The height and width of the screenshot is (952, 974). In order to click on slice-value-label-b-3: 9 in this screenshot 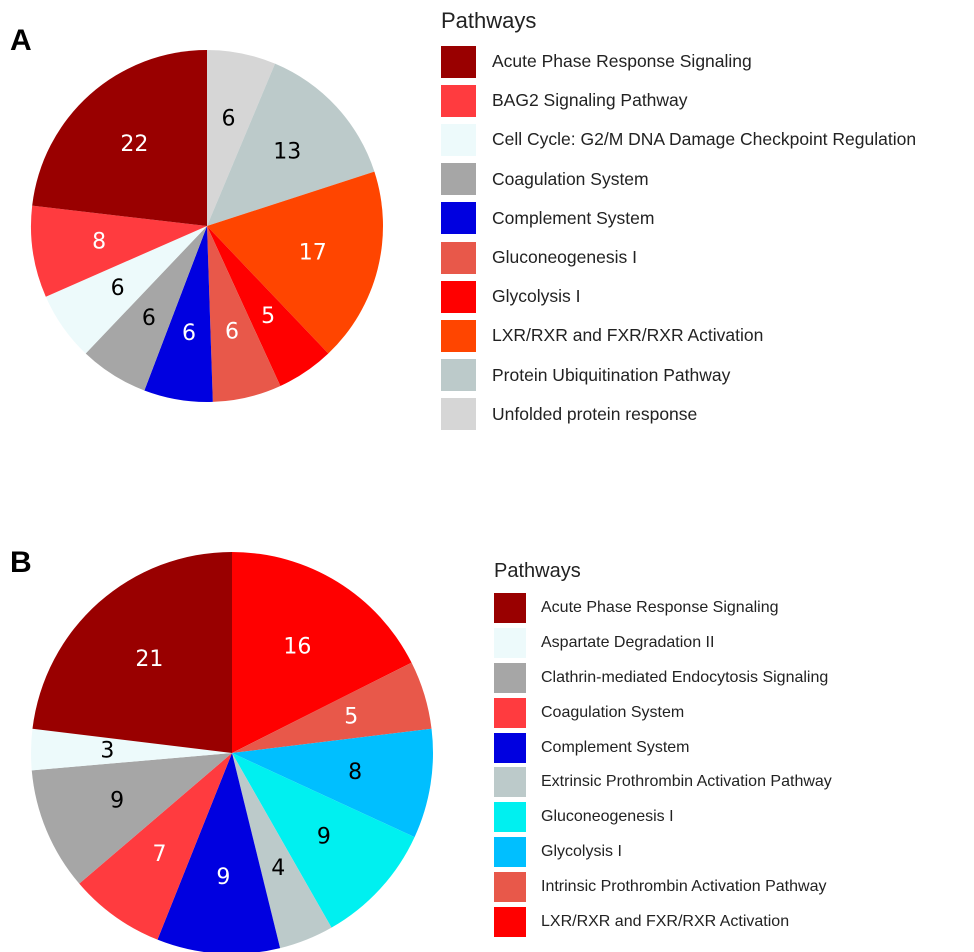, I will do `click(324, 837)`.